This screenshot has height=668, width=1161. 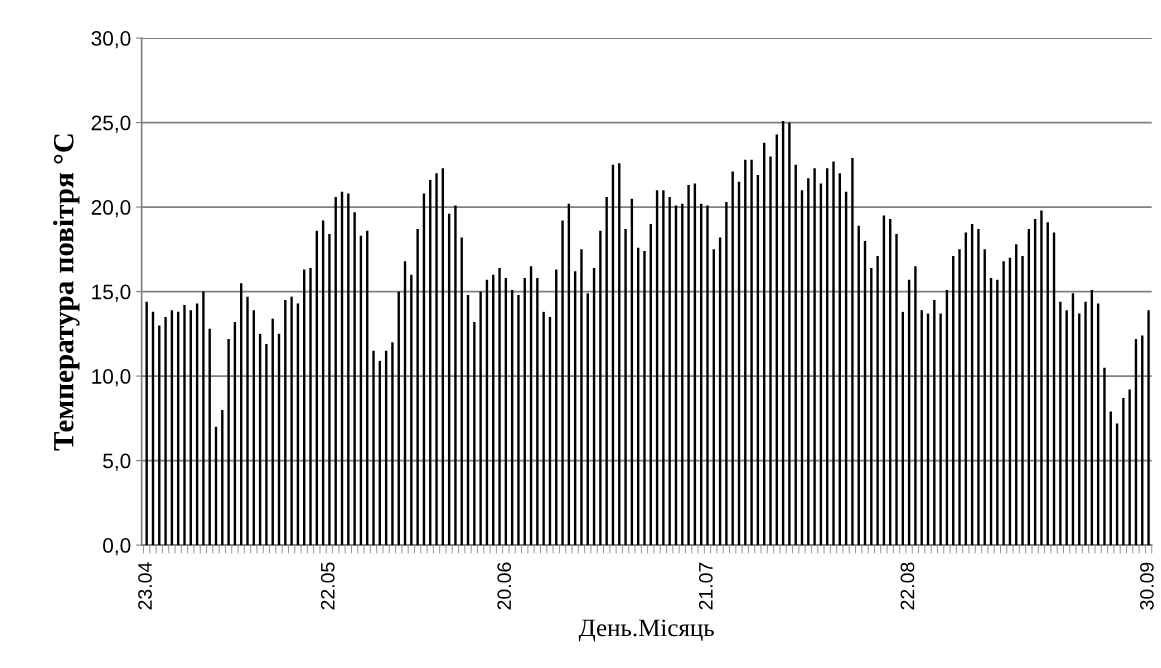 What do you see at coordinates (646, 630) in the screenshot?
I see `x-axis-title: День.Місяць` at bounding box center [646, 630].